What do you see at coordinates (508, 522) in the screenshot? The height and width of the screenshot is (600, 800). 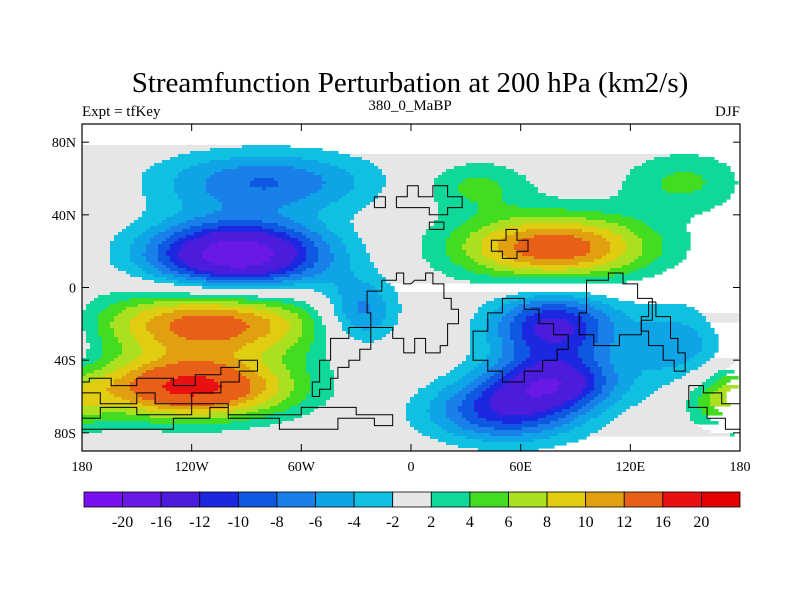 I see `colorbar-label: 6` at bounding box center [508, 522].